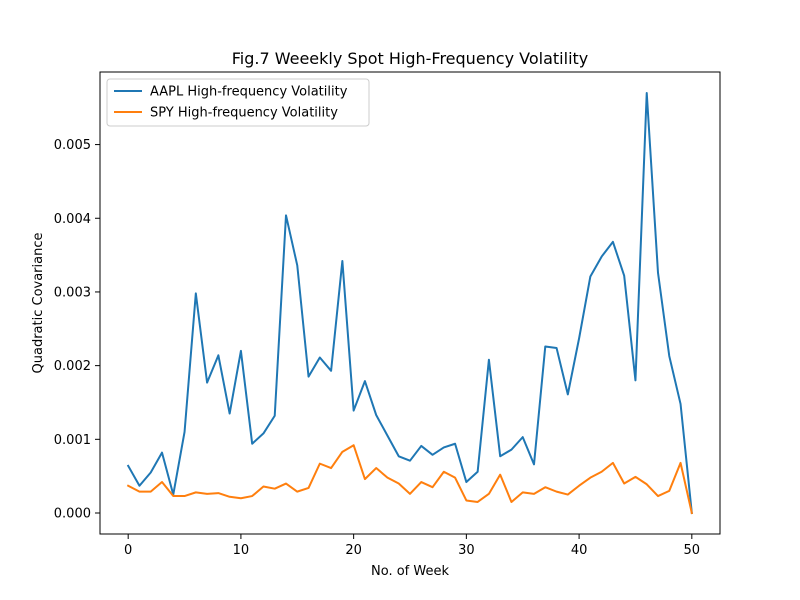  What do you see at coordinates (412, 546) in the screenshot?
I see `x-axis-ticks: 0 10 20 30 40 50` at bounding box center [412, 546].